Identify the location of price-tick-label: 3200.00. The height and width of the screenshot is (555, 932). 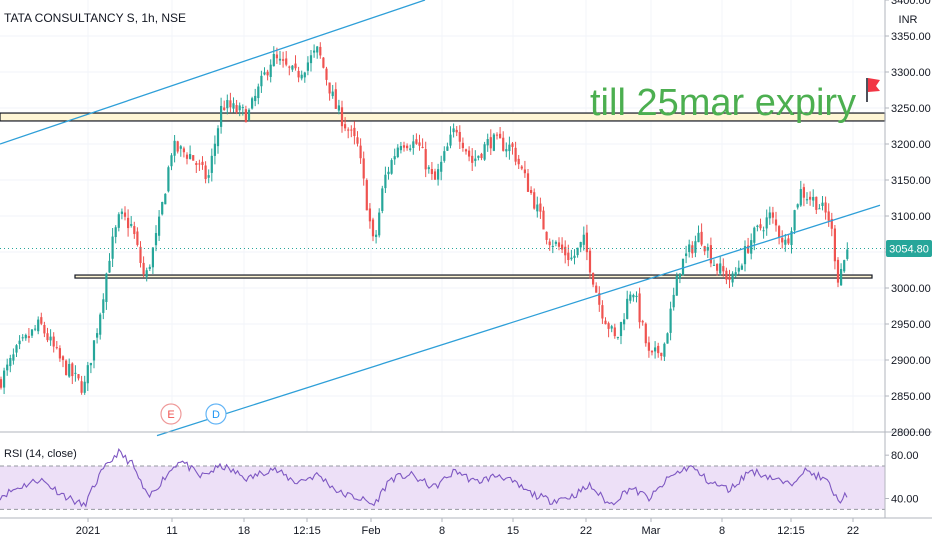
(911, 145).